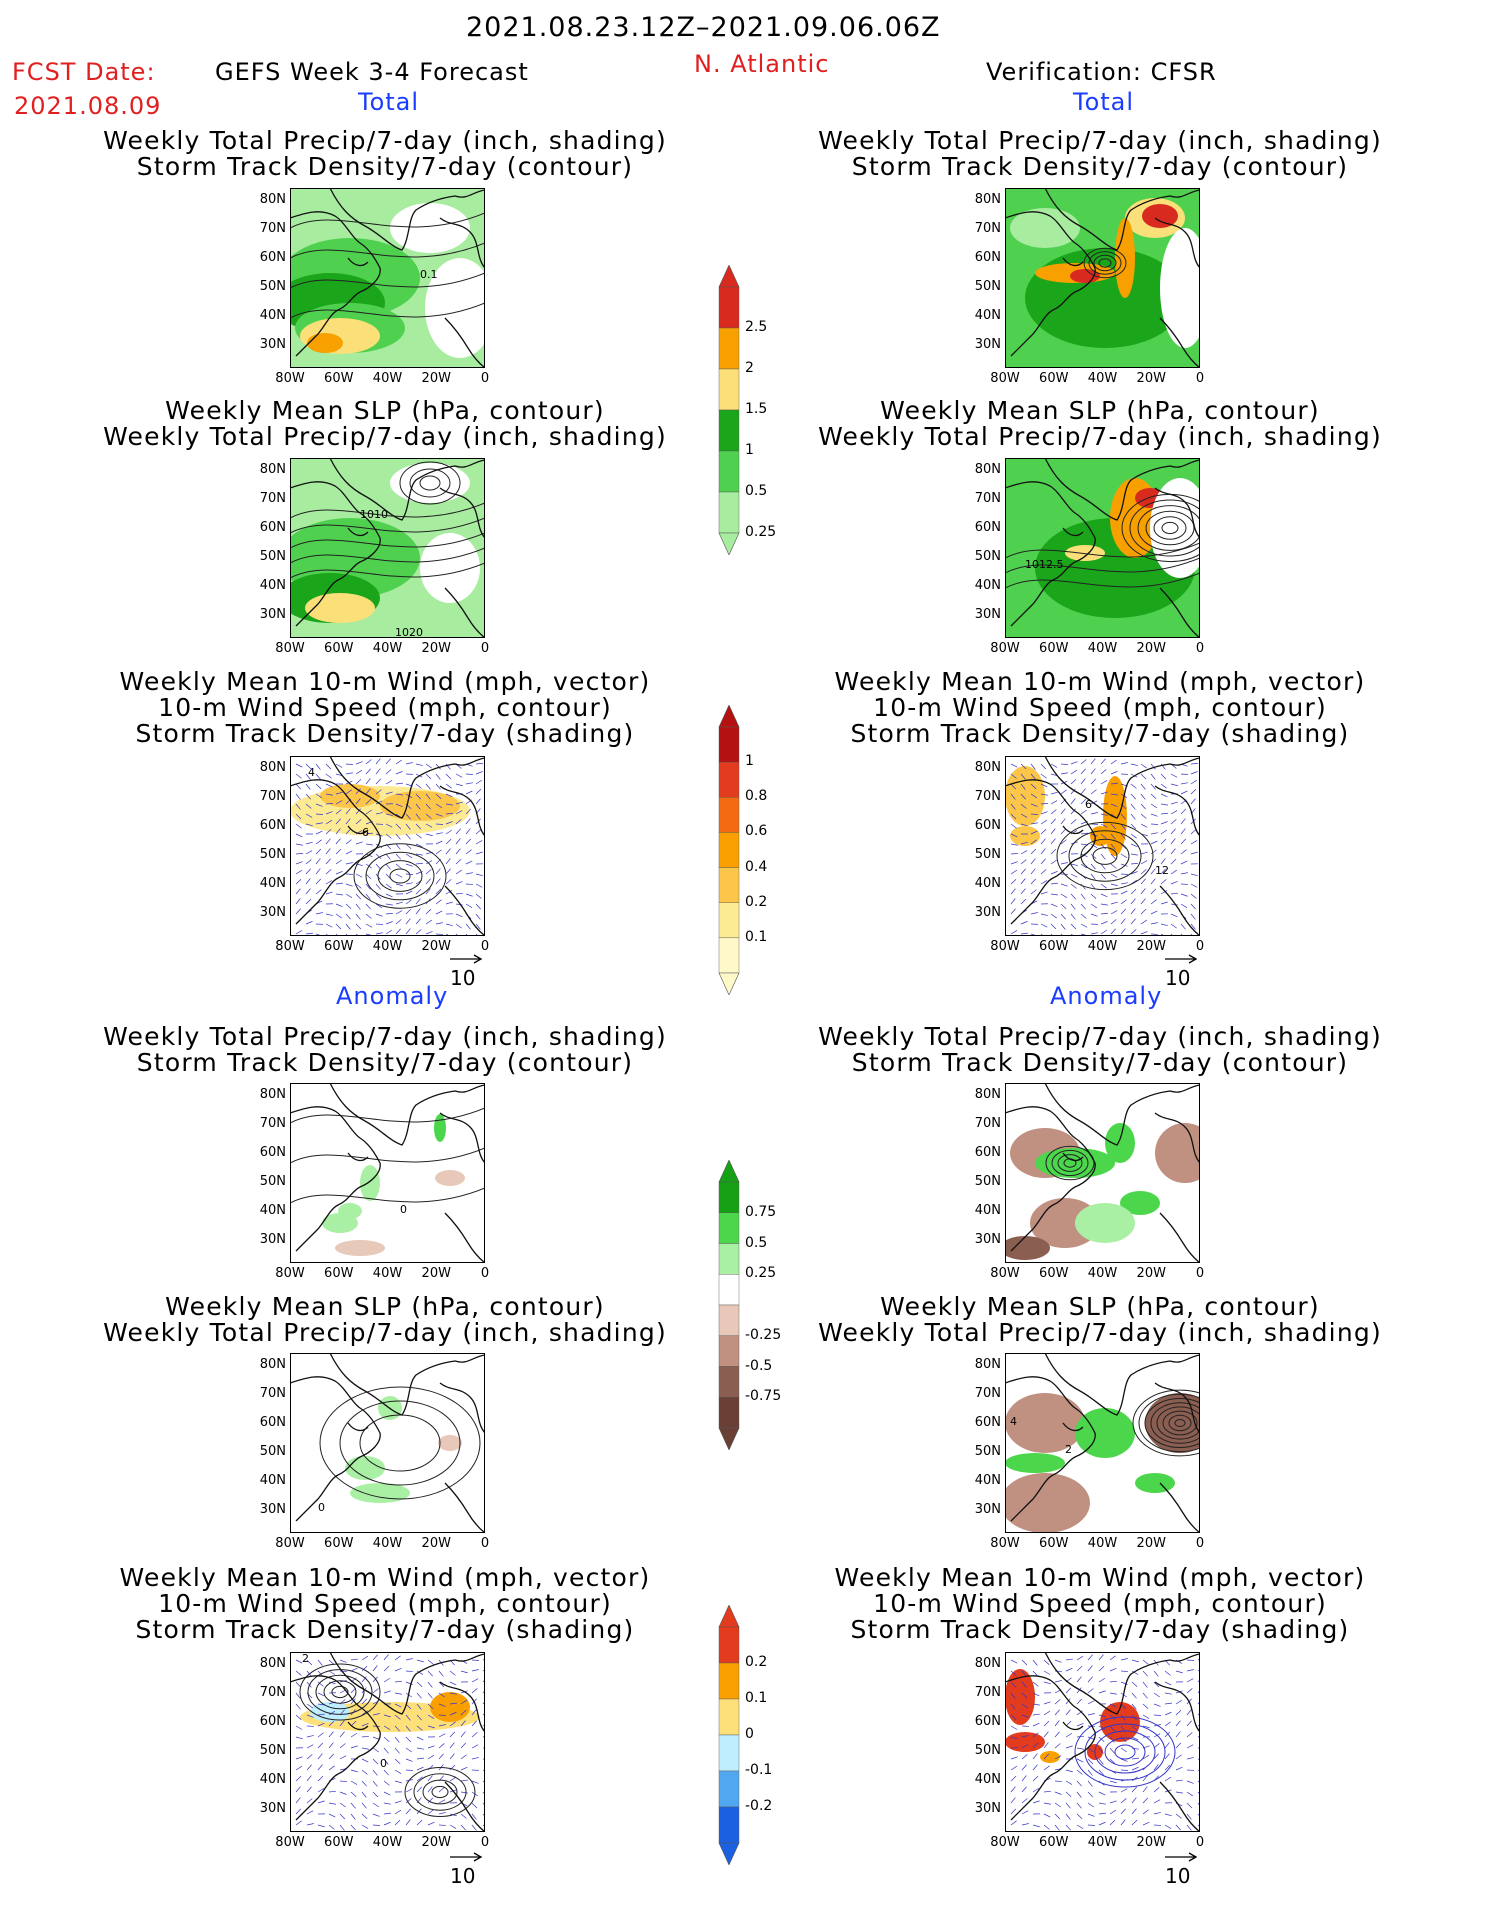 This screenshot has width=1487, height=1925. What do you see at coordinates (305, 1658) in the screenshot?
I see `contour-label: 2` at bounding box center [305, 1658].